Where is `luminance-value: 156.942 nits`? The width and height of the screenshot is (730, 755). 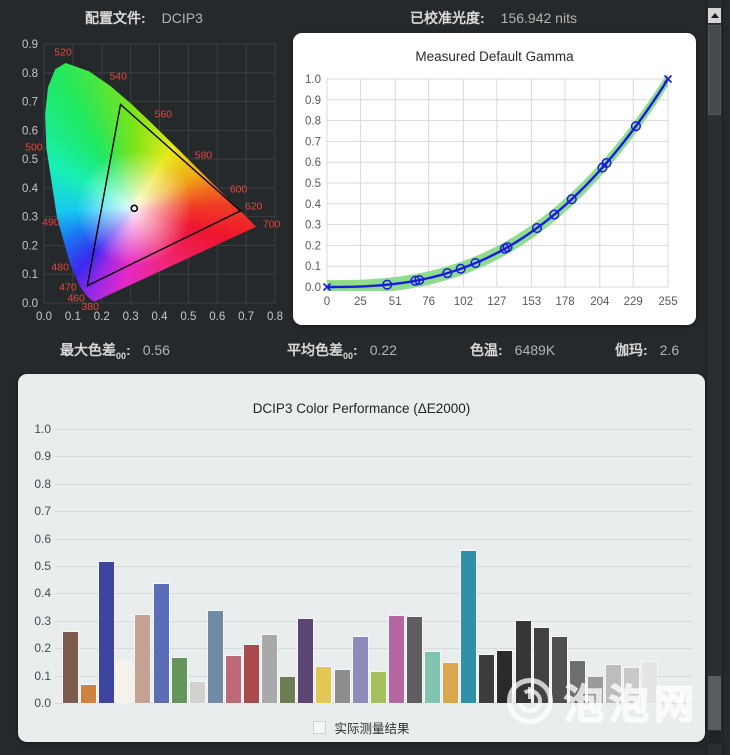 luminance-value: 156.942 nits is located at coordinates (538, 18).